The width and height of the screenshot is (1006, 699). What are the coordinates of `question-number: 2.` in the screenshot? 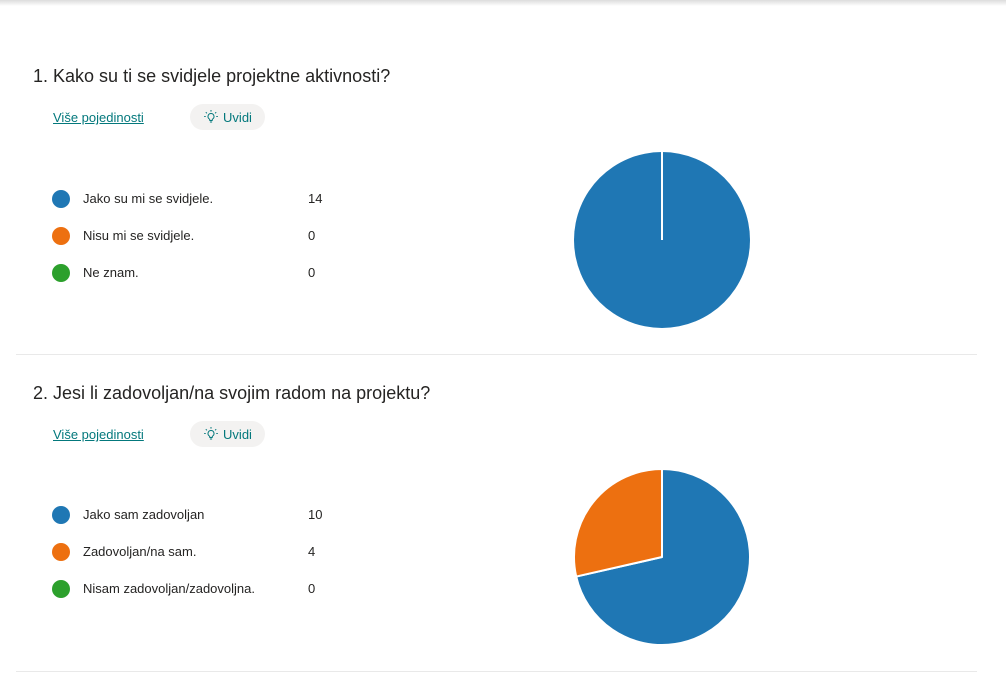 It's located at (41, 393).